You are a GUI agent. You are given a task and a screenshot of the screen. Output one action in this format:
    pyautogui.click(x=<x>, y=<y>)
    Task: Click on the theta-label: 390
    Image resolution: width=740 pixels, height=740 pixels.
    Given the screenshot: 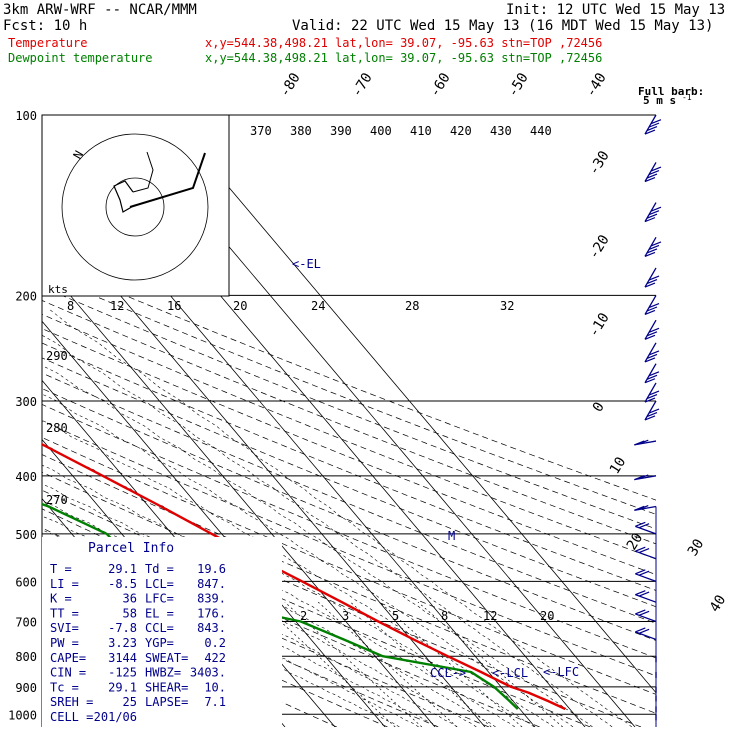 What is the action you would take?
    pyautogui.click(x=341, y=131)
    